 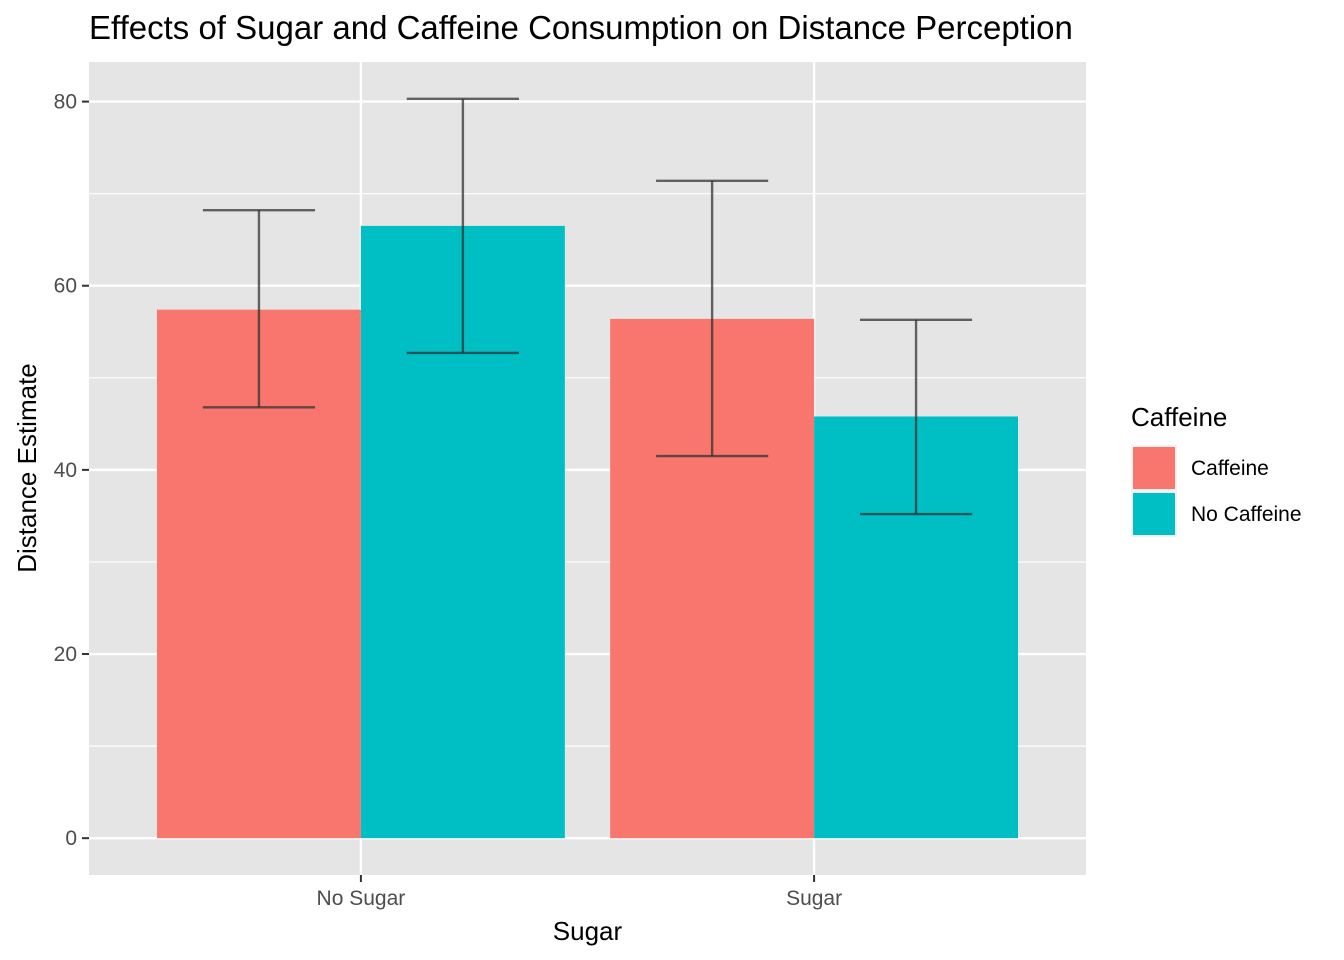 I want to click on y-tick-label: 40, so click(x=65, y=470).